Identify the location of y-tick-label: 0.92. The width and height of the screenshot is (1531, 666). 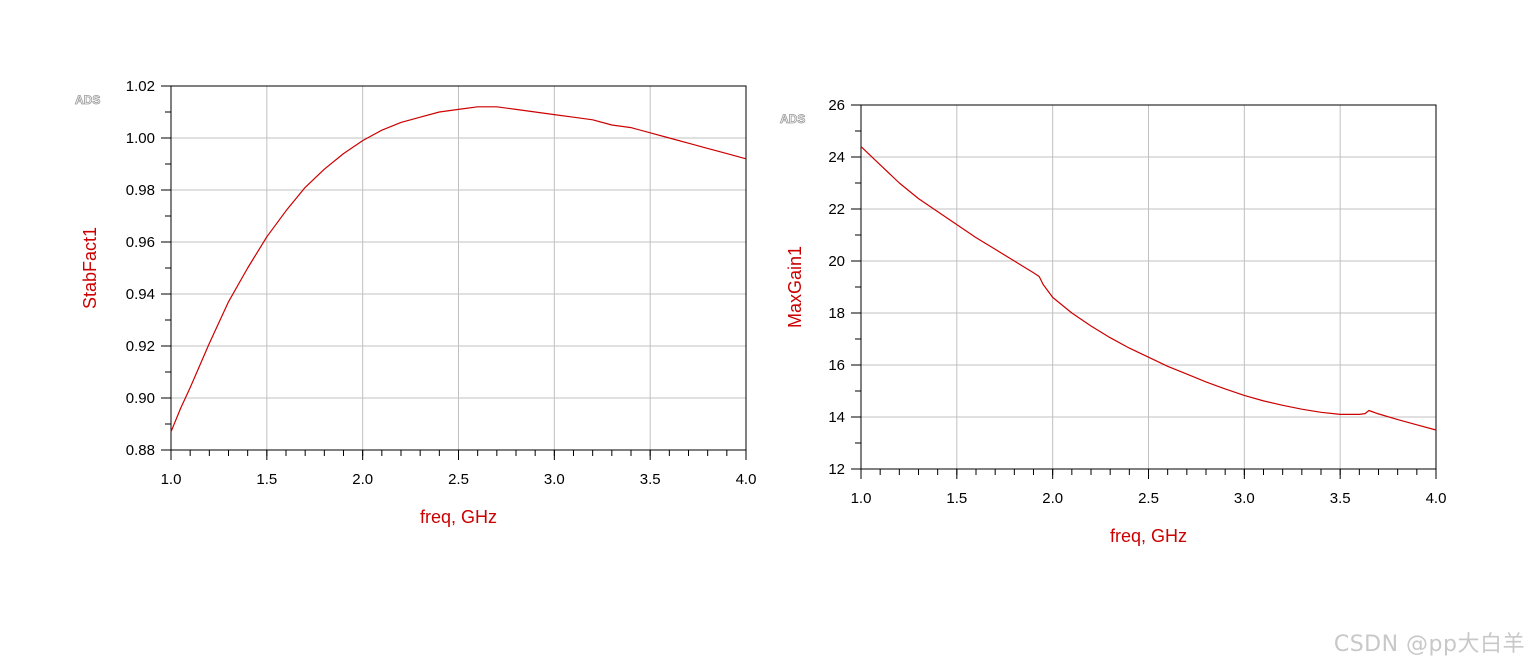
(140, 346).